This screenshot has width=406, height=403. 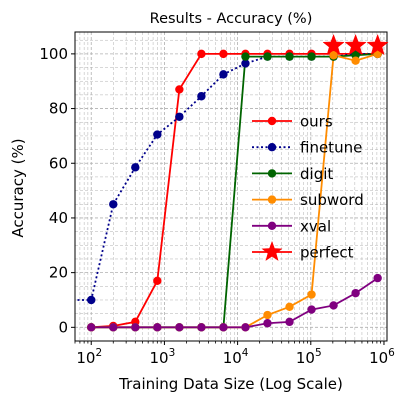 I want to click on legend-item-xval: xval, so click(x=291, y=226).